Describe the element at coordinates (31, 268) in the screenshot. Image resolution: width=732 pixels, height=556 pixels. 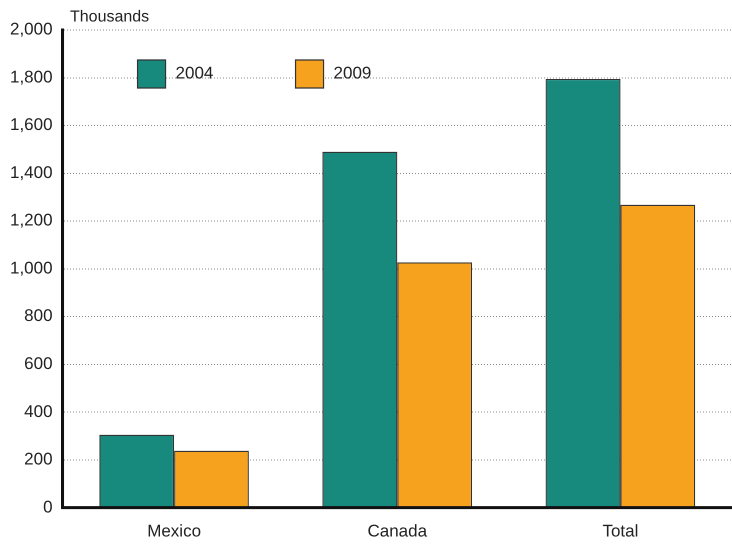
I see `y-tick-label: 1,000` at that location.